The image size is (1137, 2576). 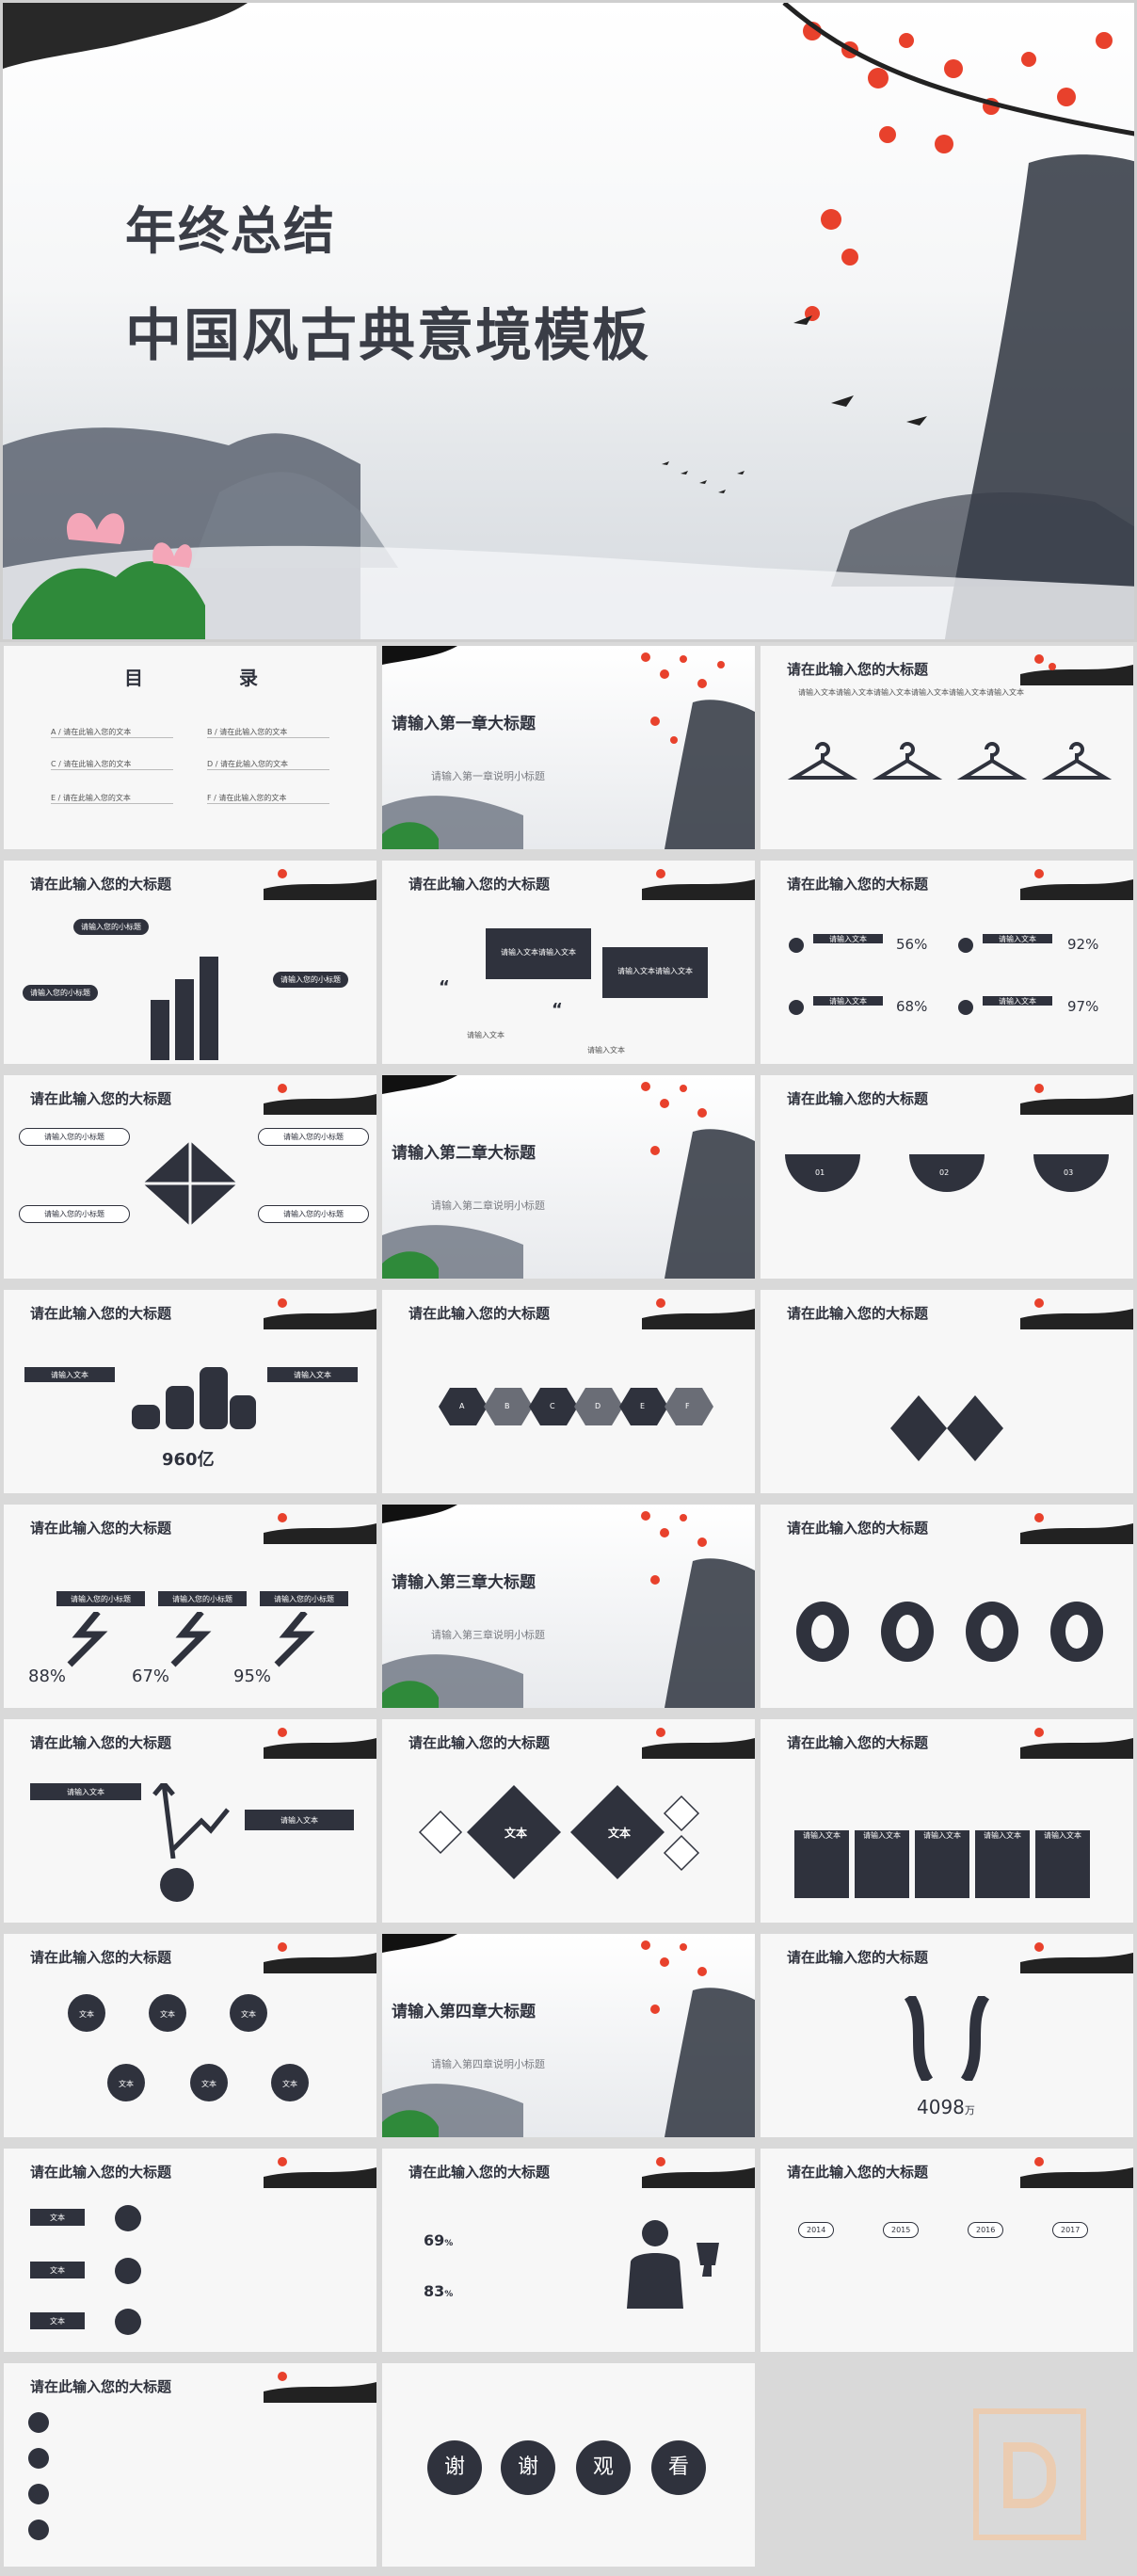 I want to click on year-pill: 2017, so click(x=1071, y=2230).